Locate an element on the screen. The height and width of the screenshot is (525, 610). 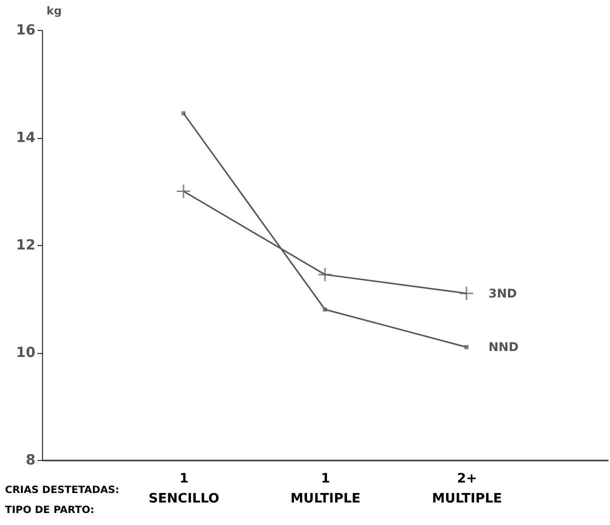
y-tick-label: 16 is located at coordinates (26, 30).